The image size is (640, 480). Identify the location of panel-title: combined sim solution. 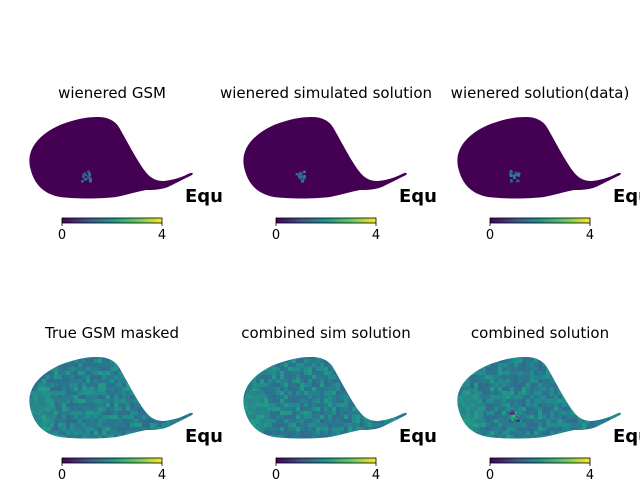
(326, 333).